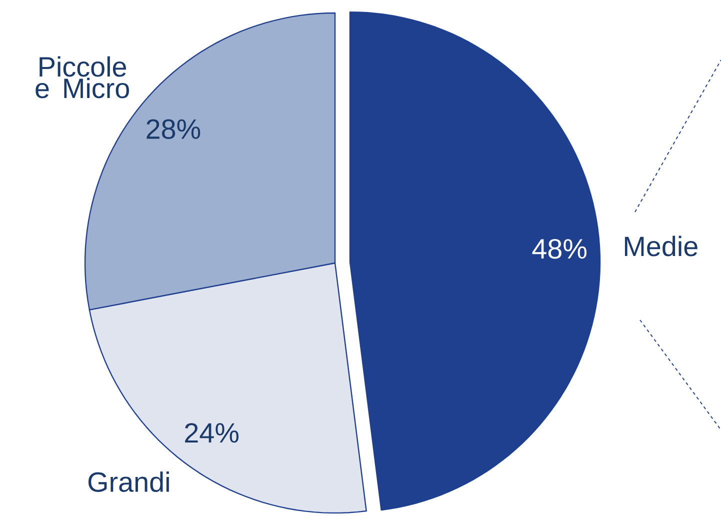  Describe the element at coordinates (82, 77) in the screenshot. I see `slice-label: Piccole e Micro` at that location.